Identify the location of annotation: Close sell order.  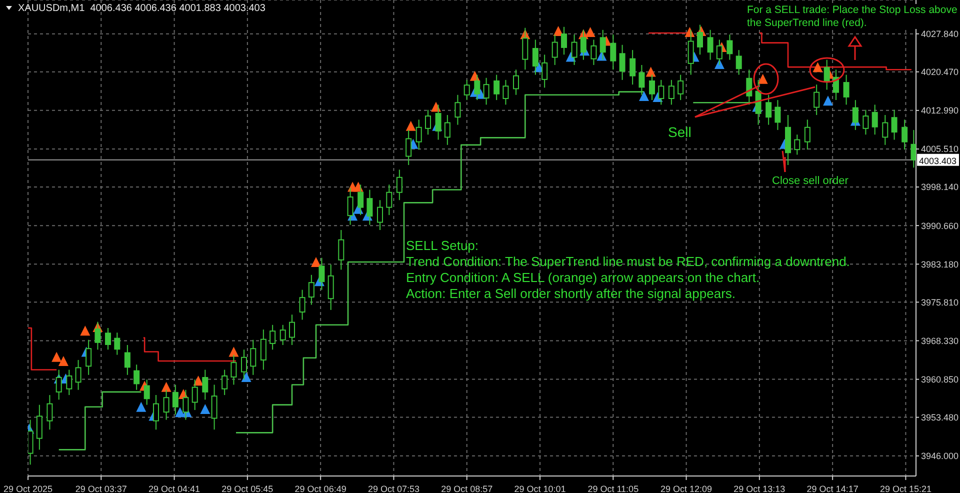
(811, 181).